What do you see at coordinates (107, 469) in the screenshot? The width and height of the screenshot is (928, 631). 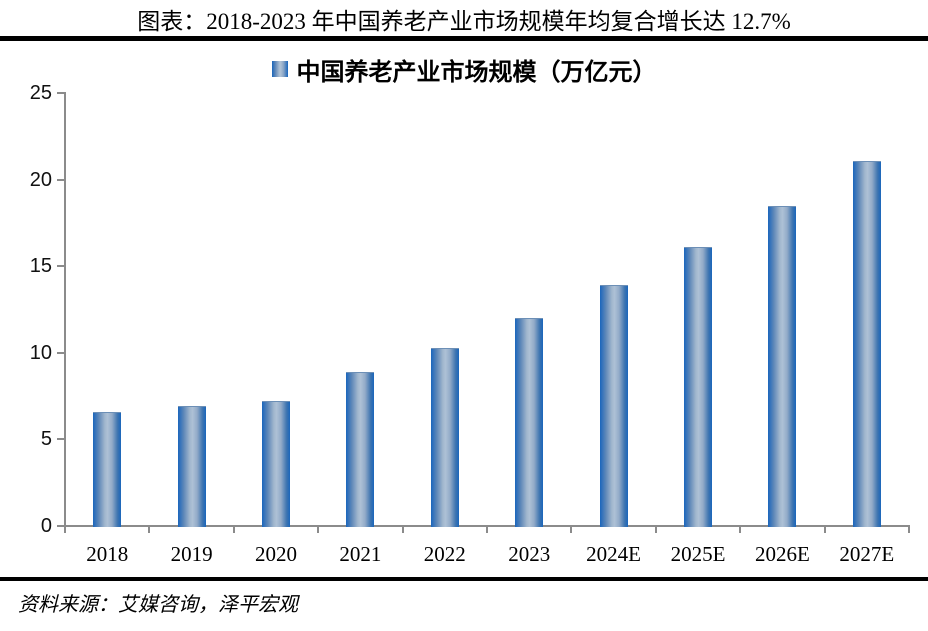 I see `bar-2018` at bounding box center [107, 469].